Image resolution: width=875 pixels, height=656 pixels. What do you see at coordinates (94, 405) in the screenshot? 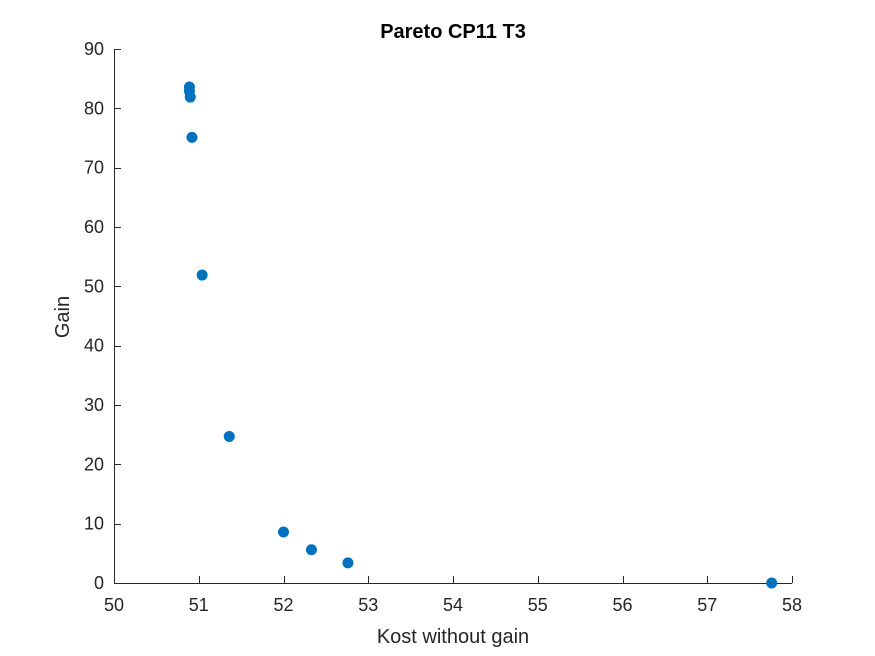
I see `y-tick-label: 30` at bounding box center [94, 405].